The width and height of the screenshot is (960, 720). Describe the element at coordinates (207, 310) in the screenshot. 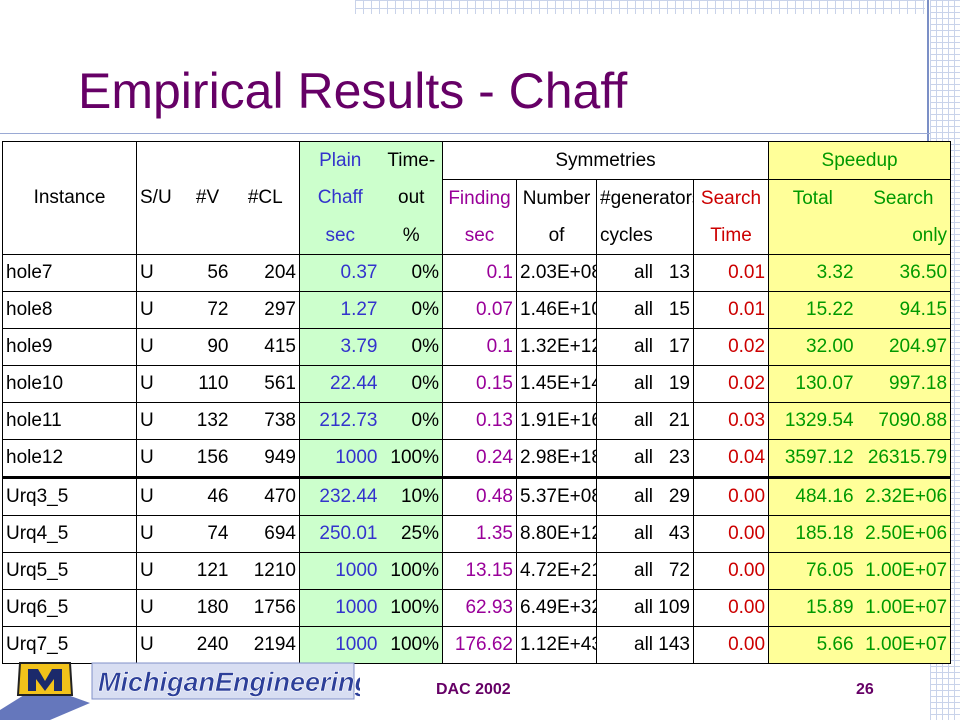

I see `cell-v: 72` at that location.